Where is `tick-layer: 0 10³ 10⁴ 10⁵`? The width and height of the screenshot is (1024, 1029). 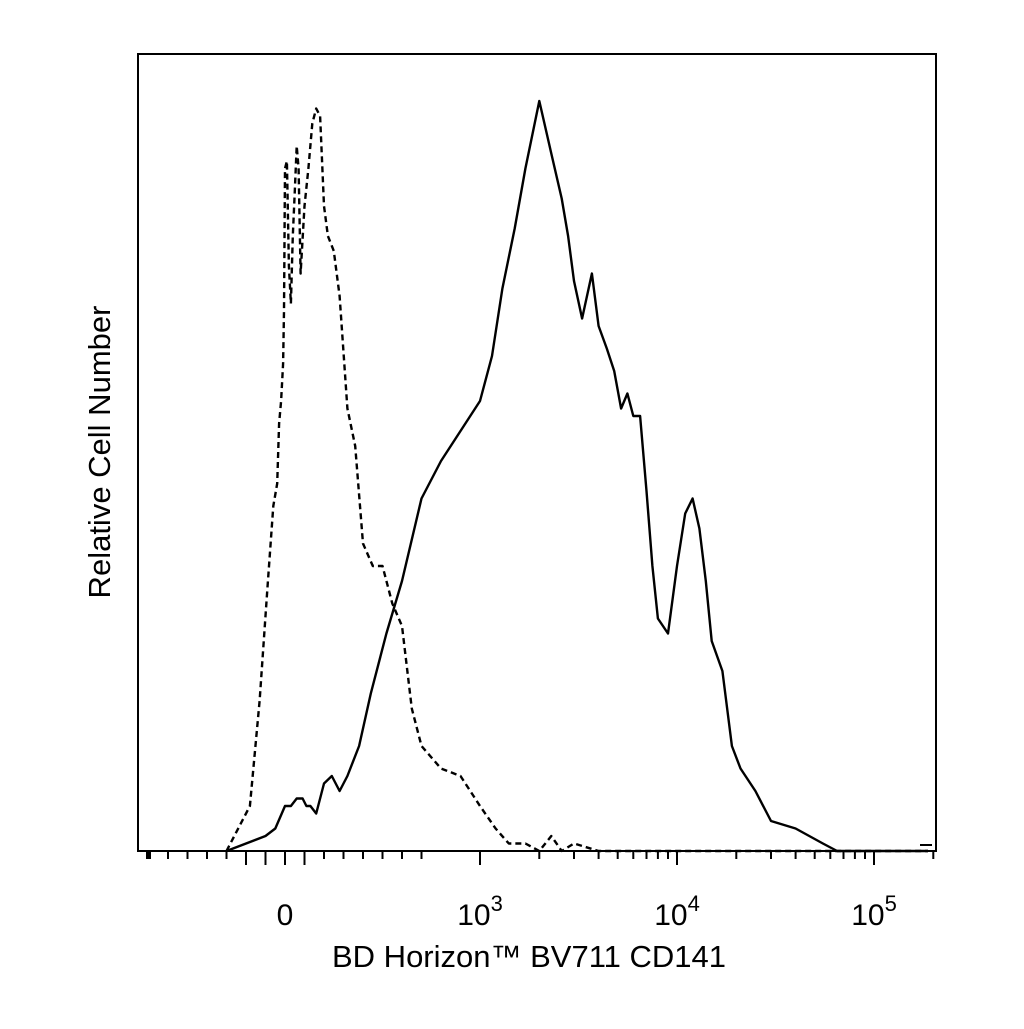 tick-layer: 0 10³ 10⁴ 10⁵ is located at coordinates (540, 888).